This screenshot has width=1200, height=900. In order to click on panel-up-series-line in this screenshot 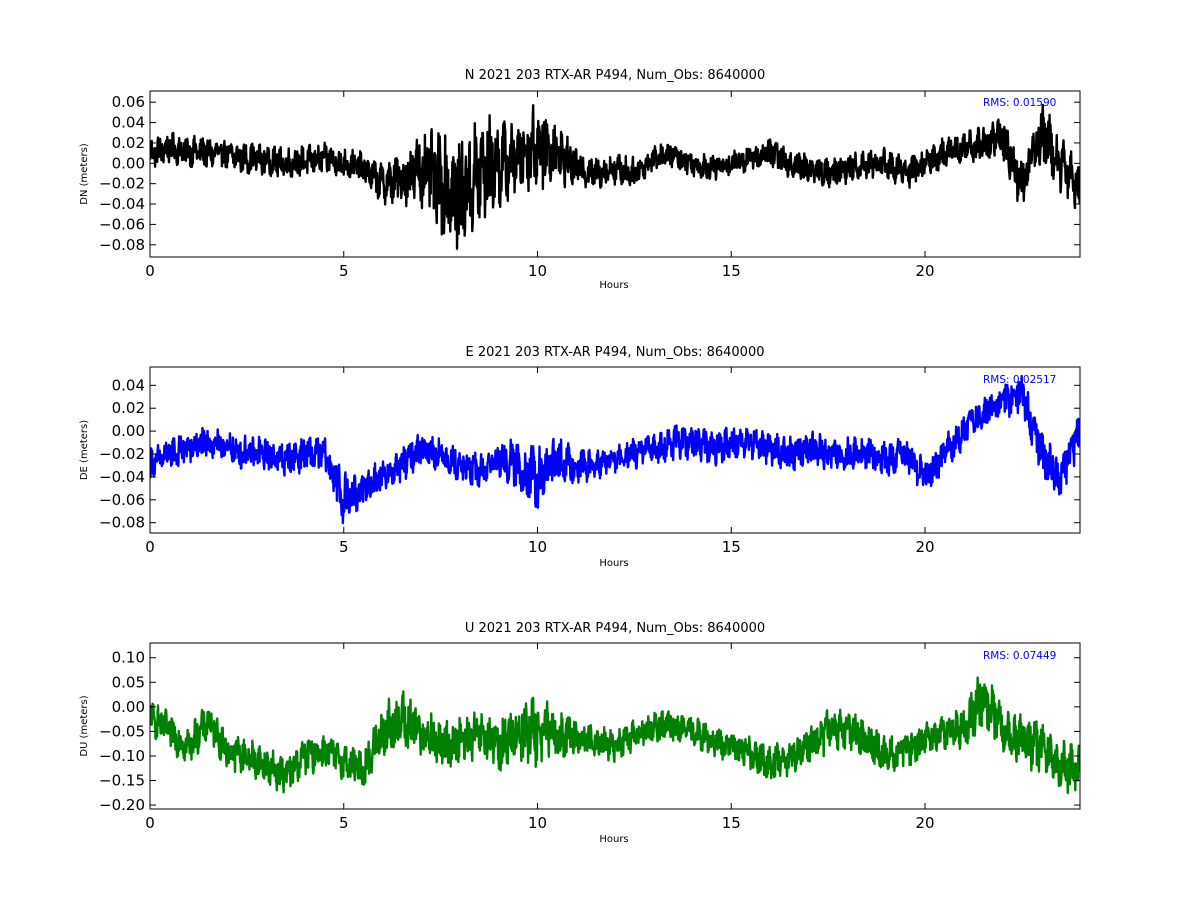, I will do `click(615, 735)`.